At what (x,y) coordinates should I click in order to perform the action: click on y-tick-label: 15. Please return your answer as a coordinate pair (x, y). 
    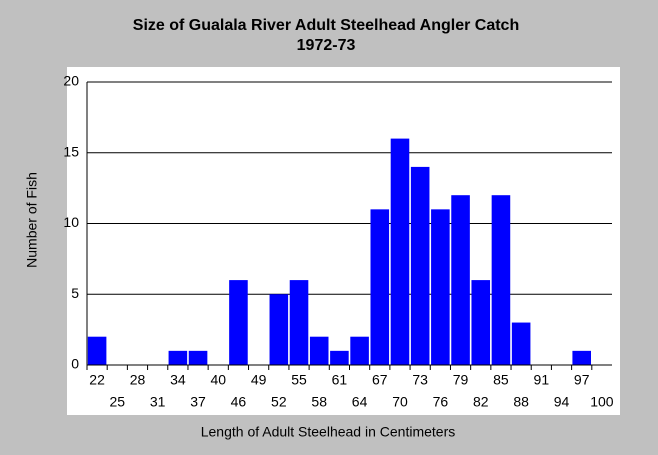
    Looking at the image, I should click on (71, 151).